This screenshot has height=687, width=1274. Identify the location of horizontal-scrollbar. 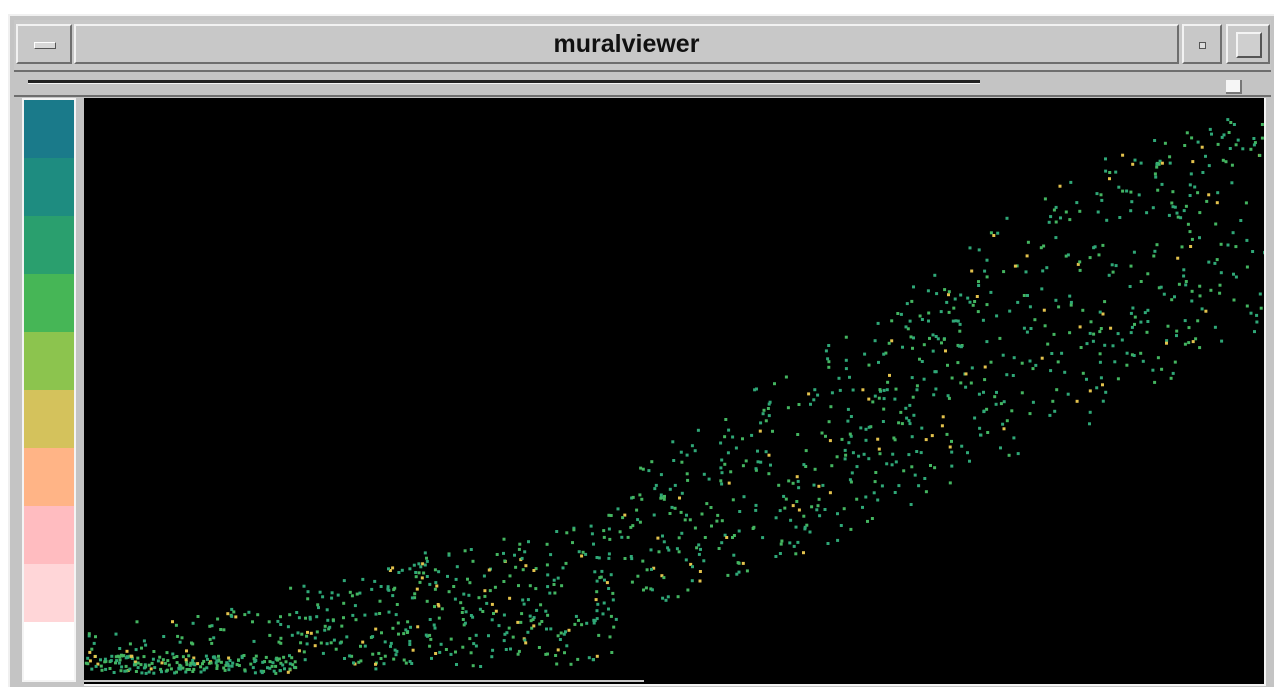
(642, 83).